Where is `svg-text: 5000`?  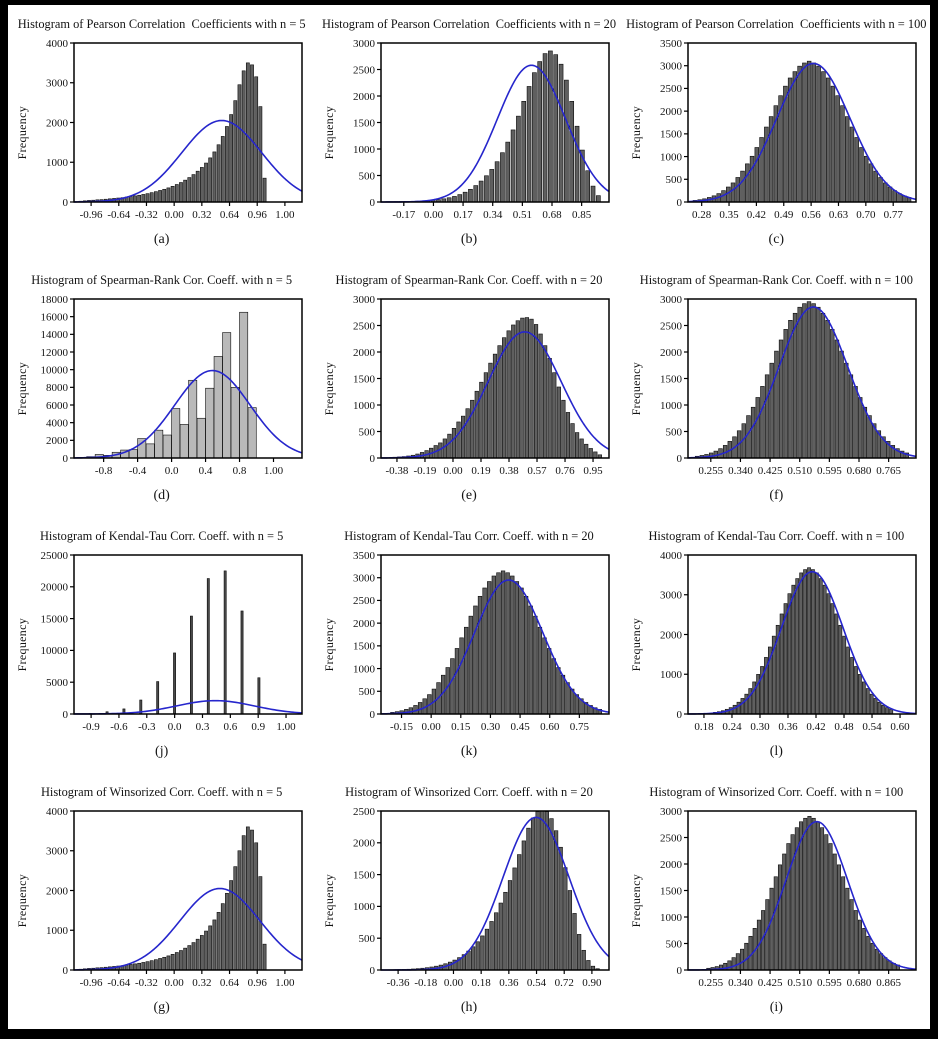 svg-text: 5000 is located at coordinates (57, 683).